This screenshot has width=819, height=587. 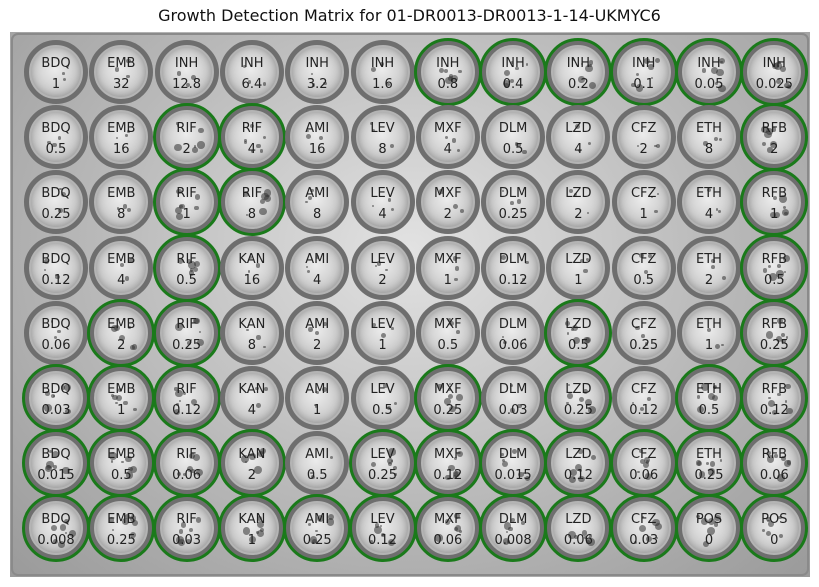 I want to click on well-concentration-label: 0.1, so click(x=644, y=84).